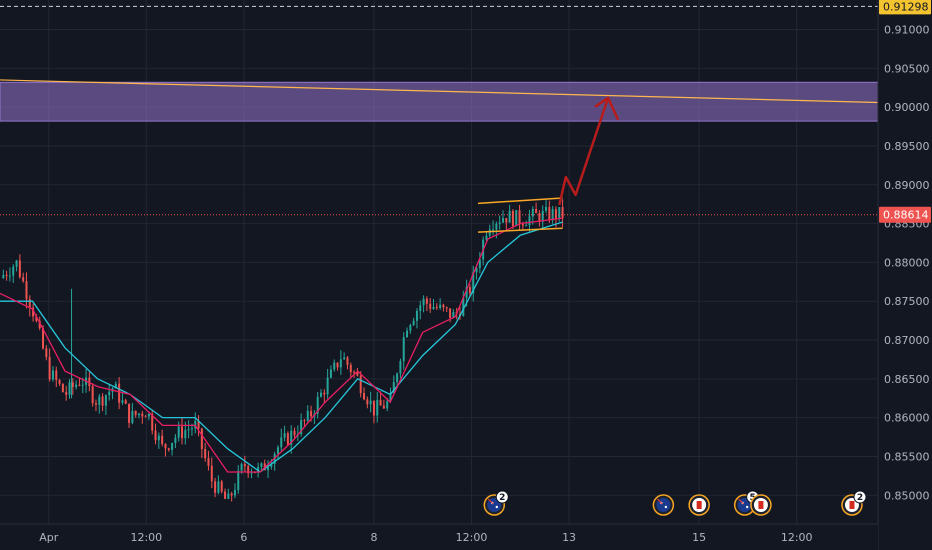  What do you see at coordinates (747, 507) in the screenshot?
I see `flag-star-icon` at bounding box center [747, 507].